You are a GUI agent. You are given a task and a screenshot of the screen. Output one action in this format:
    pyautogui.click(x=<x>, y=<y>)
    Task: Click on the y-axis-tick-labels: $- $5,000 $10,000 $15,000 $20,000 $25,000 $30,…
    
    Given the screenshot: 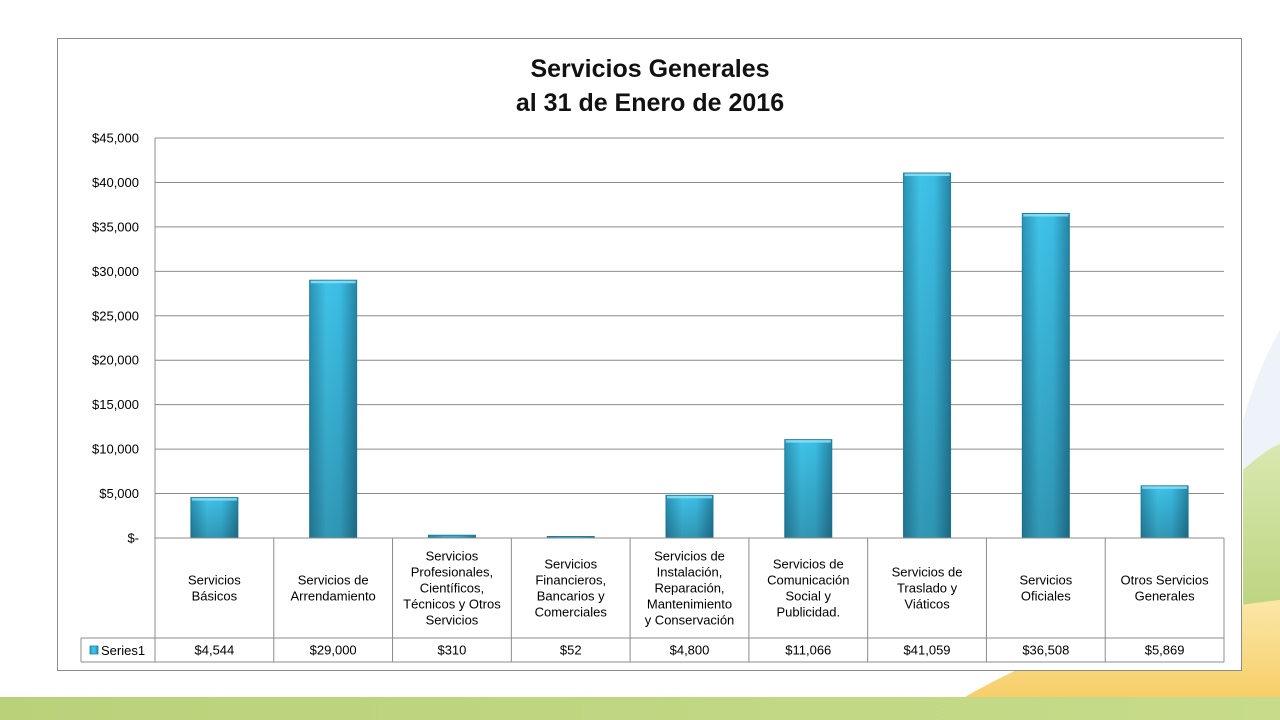 What is the action you would take?
    pyautogui.click(x=115, y=338)
    